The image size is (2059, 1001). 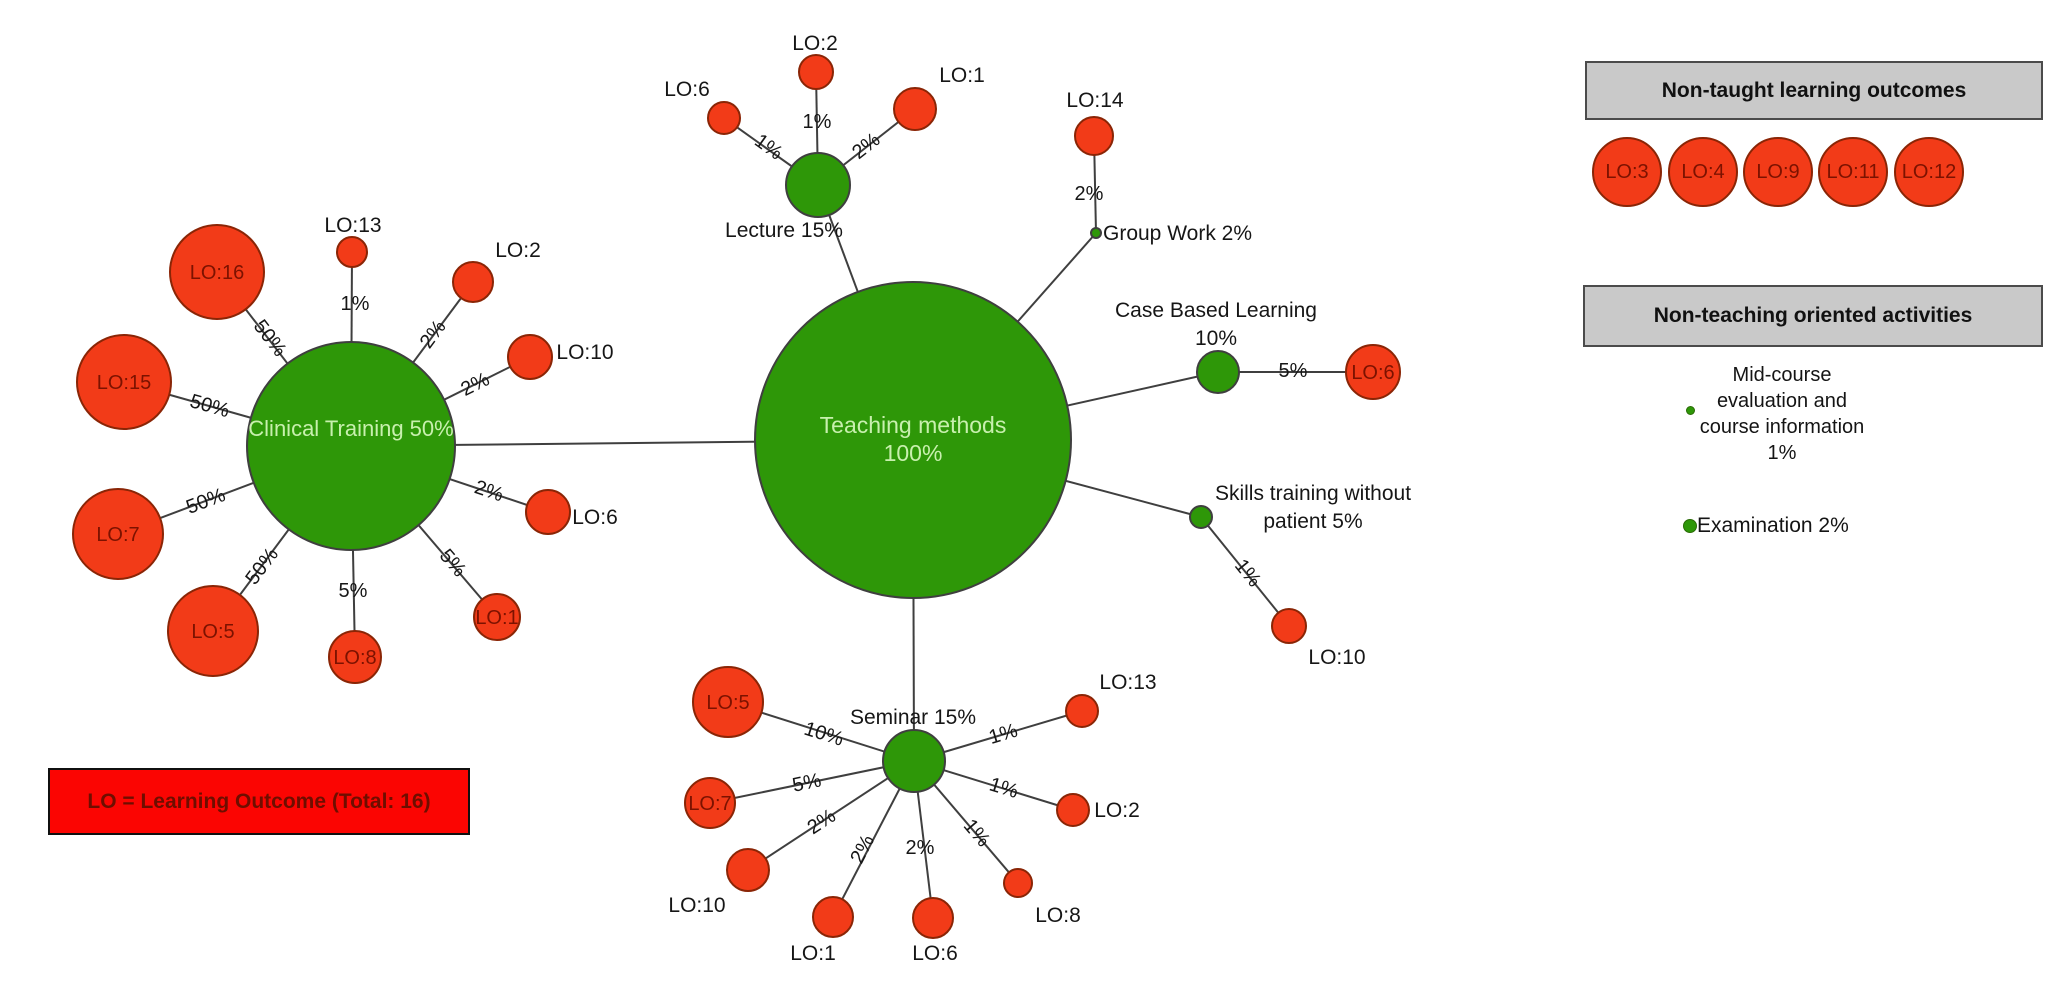 What do you see at coordinates (530, 357) in the screenshot?
I see `node-cl_lo10` at bounding box center [530, 357].